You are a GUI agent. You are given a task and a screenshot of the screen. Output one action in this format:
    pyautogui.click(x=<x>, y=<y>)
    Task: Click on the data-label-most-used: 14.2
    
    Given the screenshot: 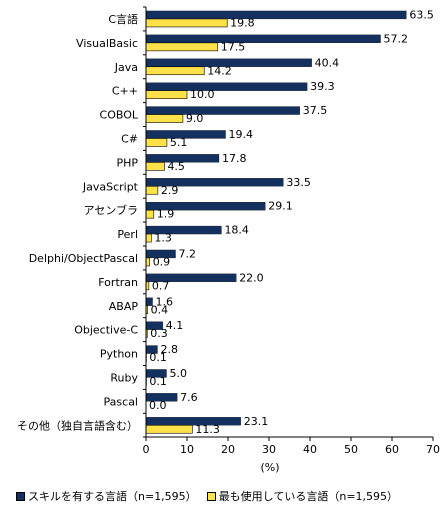 What is the action you would take?
    pyautogui.click(x=219, y=70)
    